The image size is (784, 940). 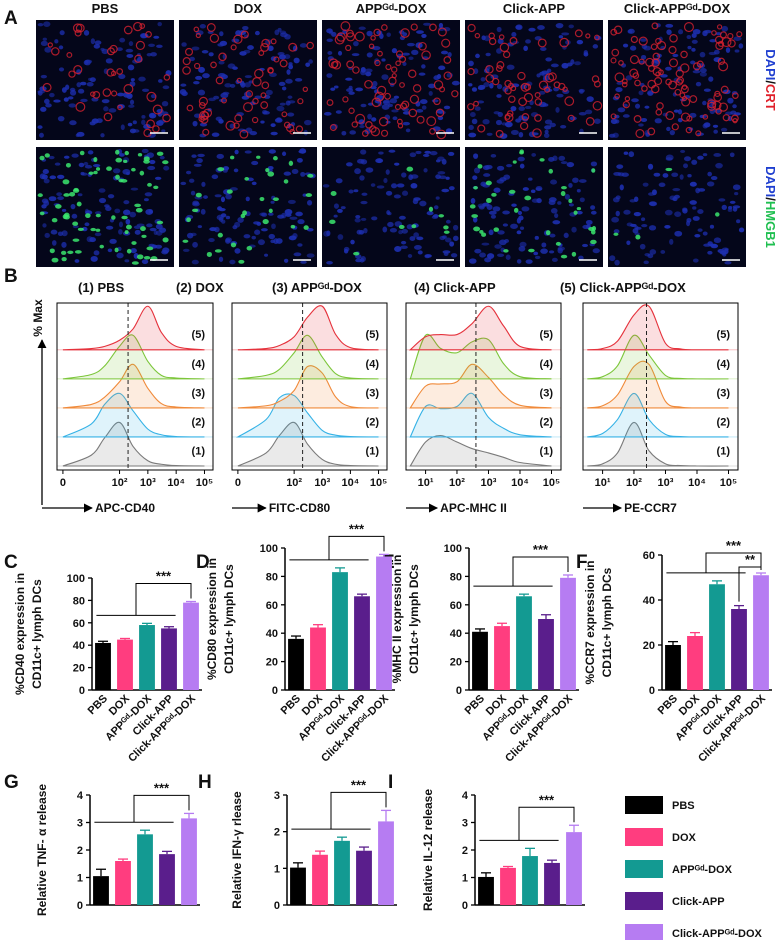 I want to click on bar, so click(x=508, y=886).